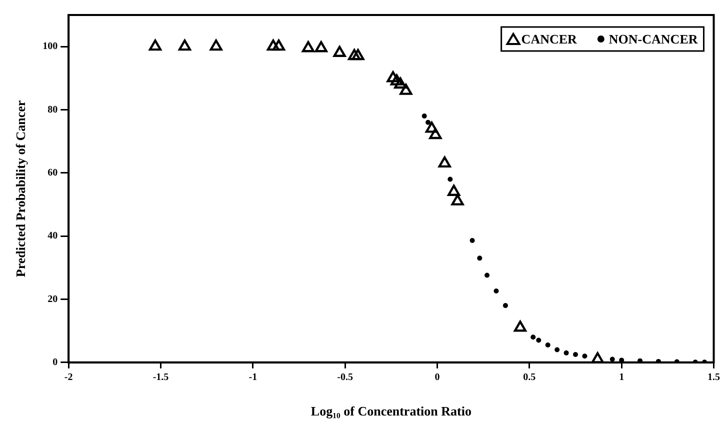  What do you see at coordinates (68, 377) in the screenshot?
I see `x-tick-label: -2` at bounding box center [68, 377].